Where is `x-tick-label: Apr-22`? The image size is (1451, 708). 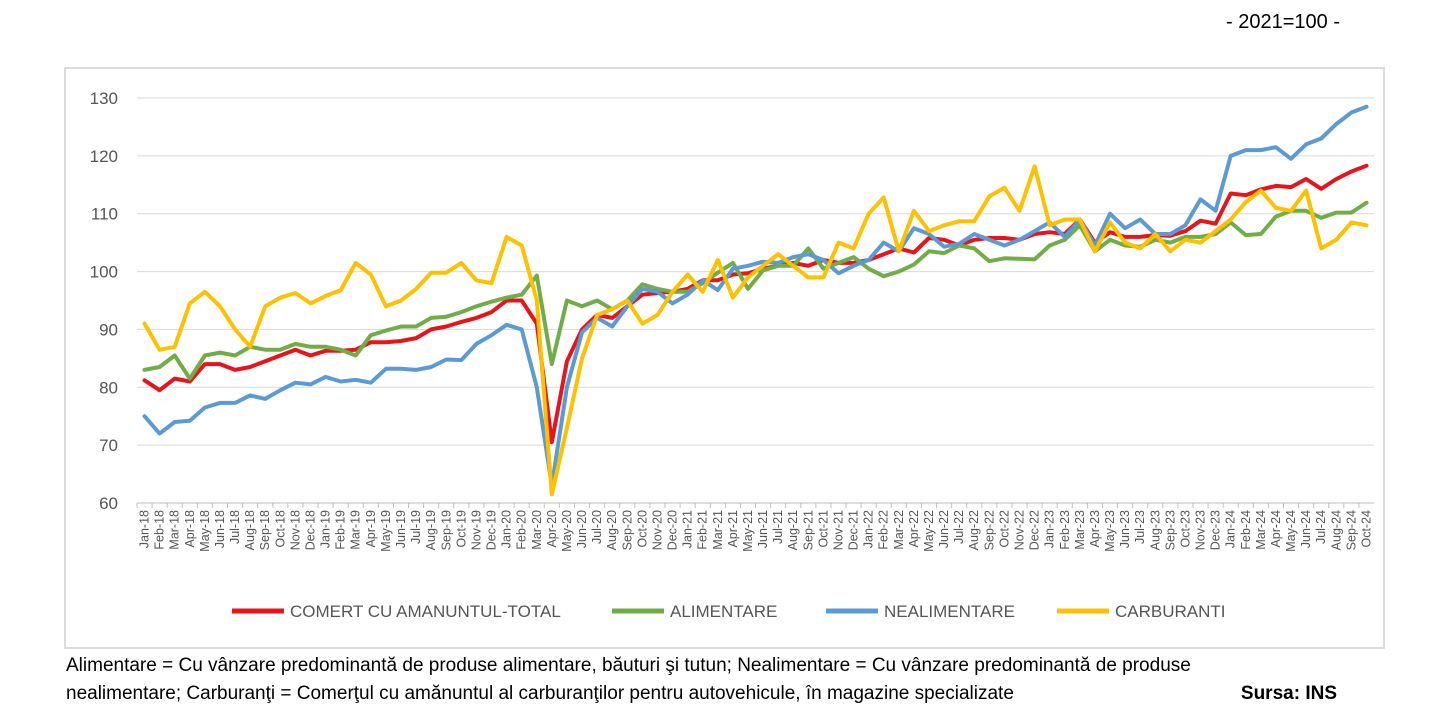
x-tick-label: Apr-22 is located at coordinates (914, 529).